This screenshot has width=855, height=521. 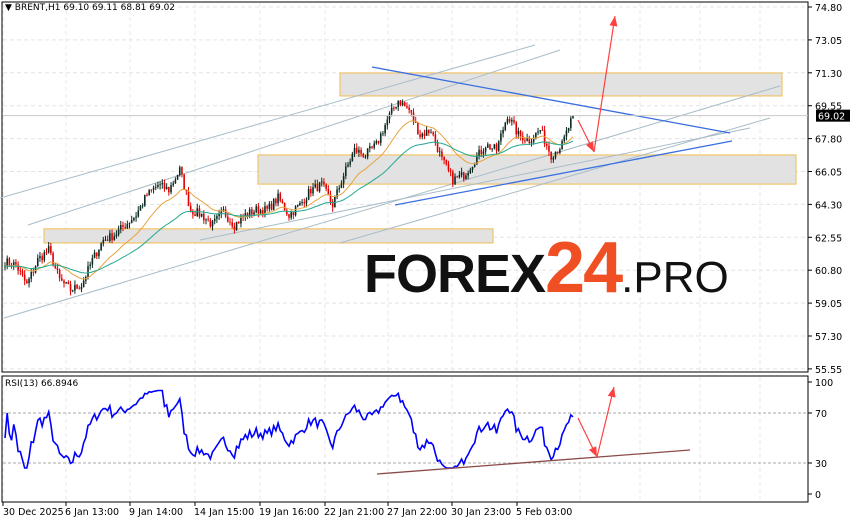 What do you see at coordinates (828, 173) in the screenshot?
I see `price-axis-label: 66.05` at bounding box center [828, 173].